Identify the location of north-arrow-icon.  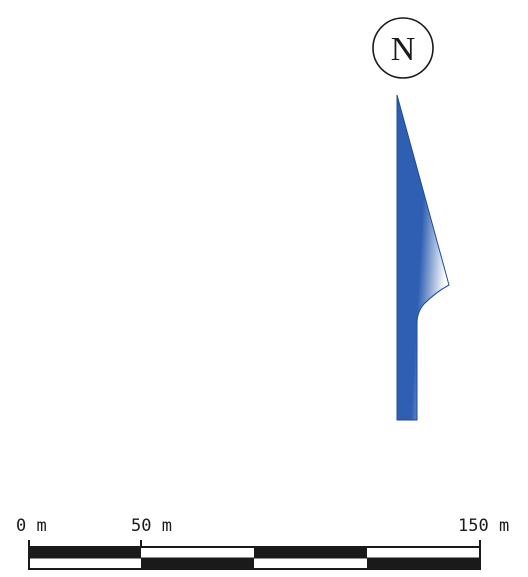
(423, 257).